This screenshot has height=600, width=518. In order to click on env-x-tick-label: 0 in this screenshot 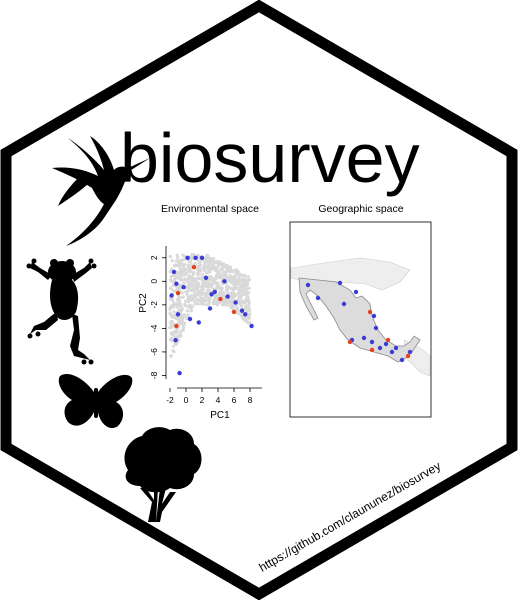, I will do `click(186, 400)`.